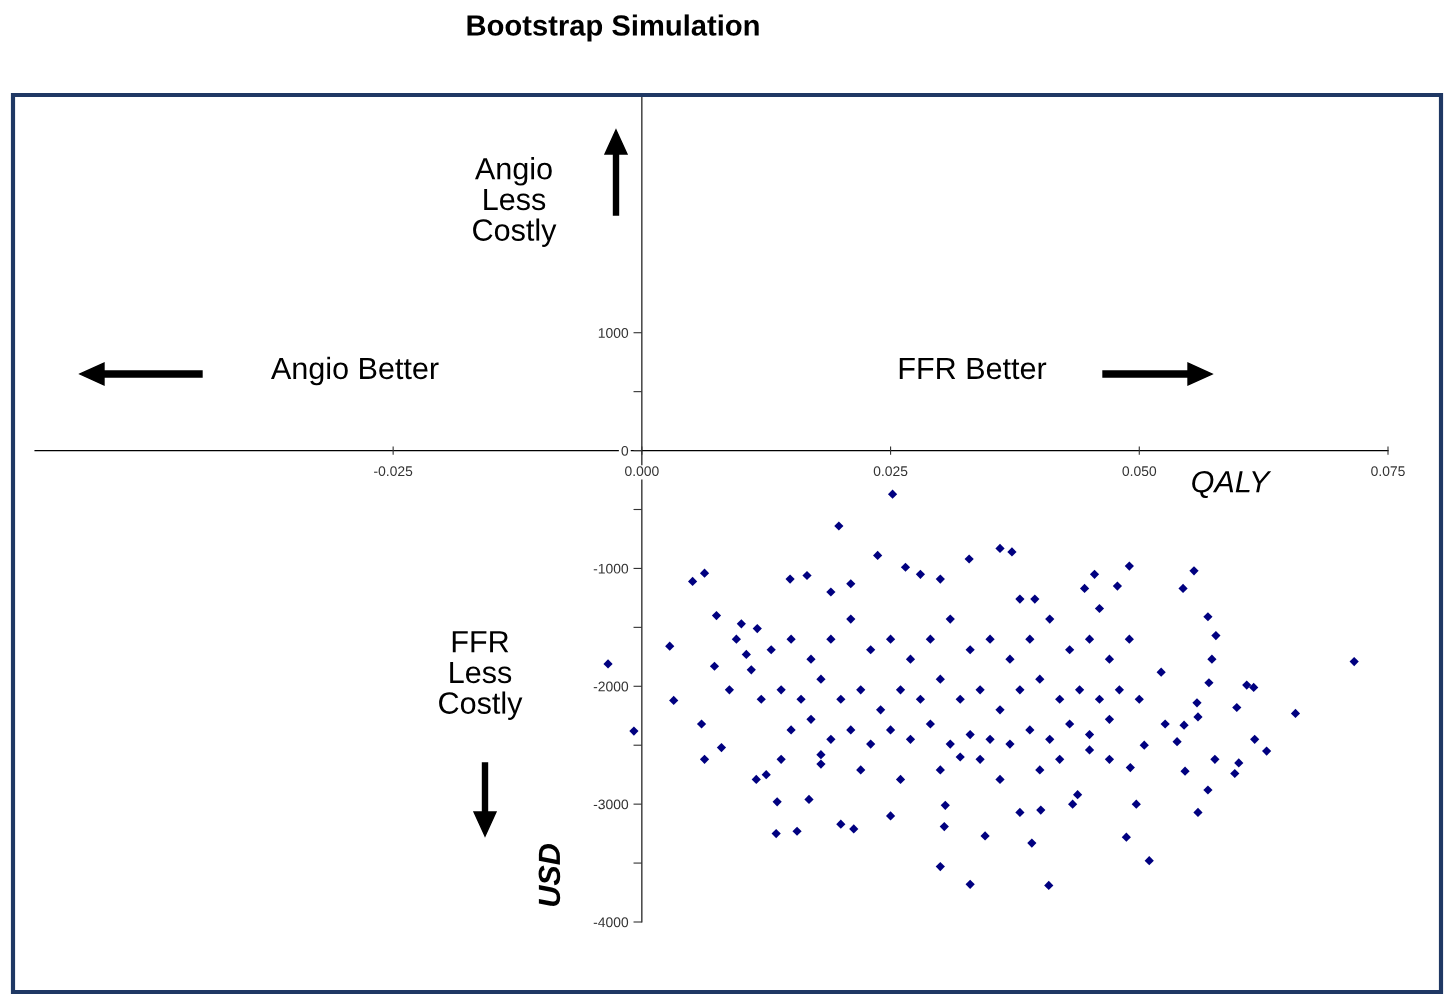 The width and height of the screenshot is (1446, 995). What do you see at coordinates (613, 333) in the screenshot?
I see `y-tick-label: 1000` at bounding box center [613, 333].